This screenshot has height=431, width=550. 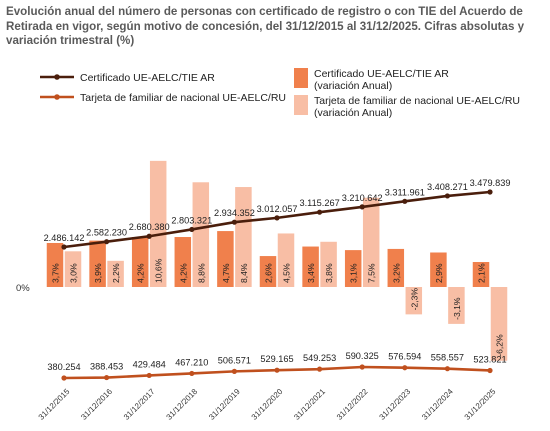 What do you see at coordinates (301, 78) in the screenshot?
I see `legend-bar-certificado-swatch` at bounding box center [301, 78].